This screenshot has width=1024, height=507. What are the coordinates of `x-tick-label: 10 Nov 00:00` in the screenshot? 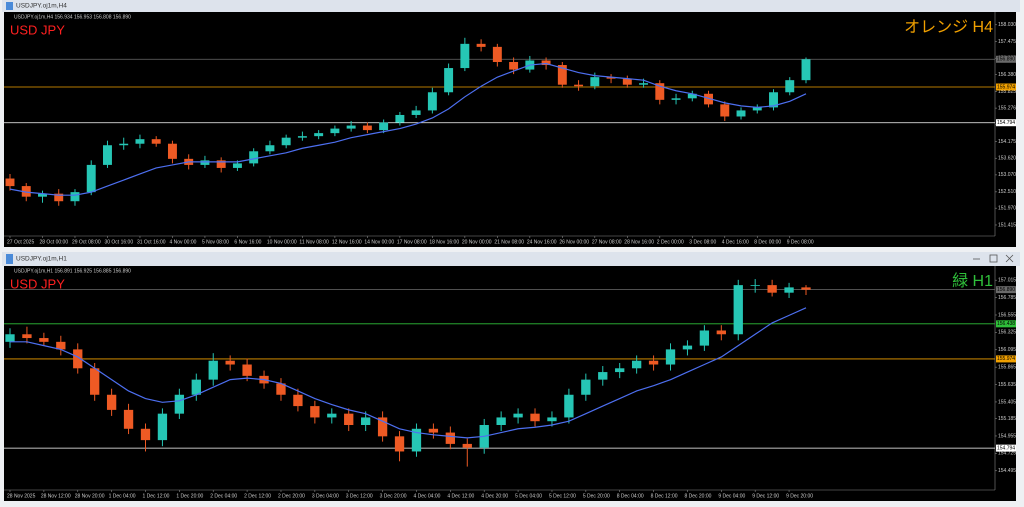 It's located at (282, 242).